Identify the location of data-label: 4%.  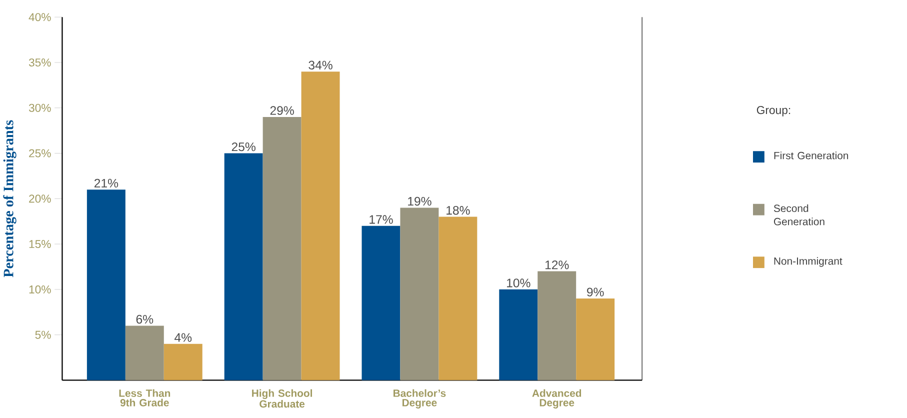
(183, 337).